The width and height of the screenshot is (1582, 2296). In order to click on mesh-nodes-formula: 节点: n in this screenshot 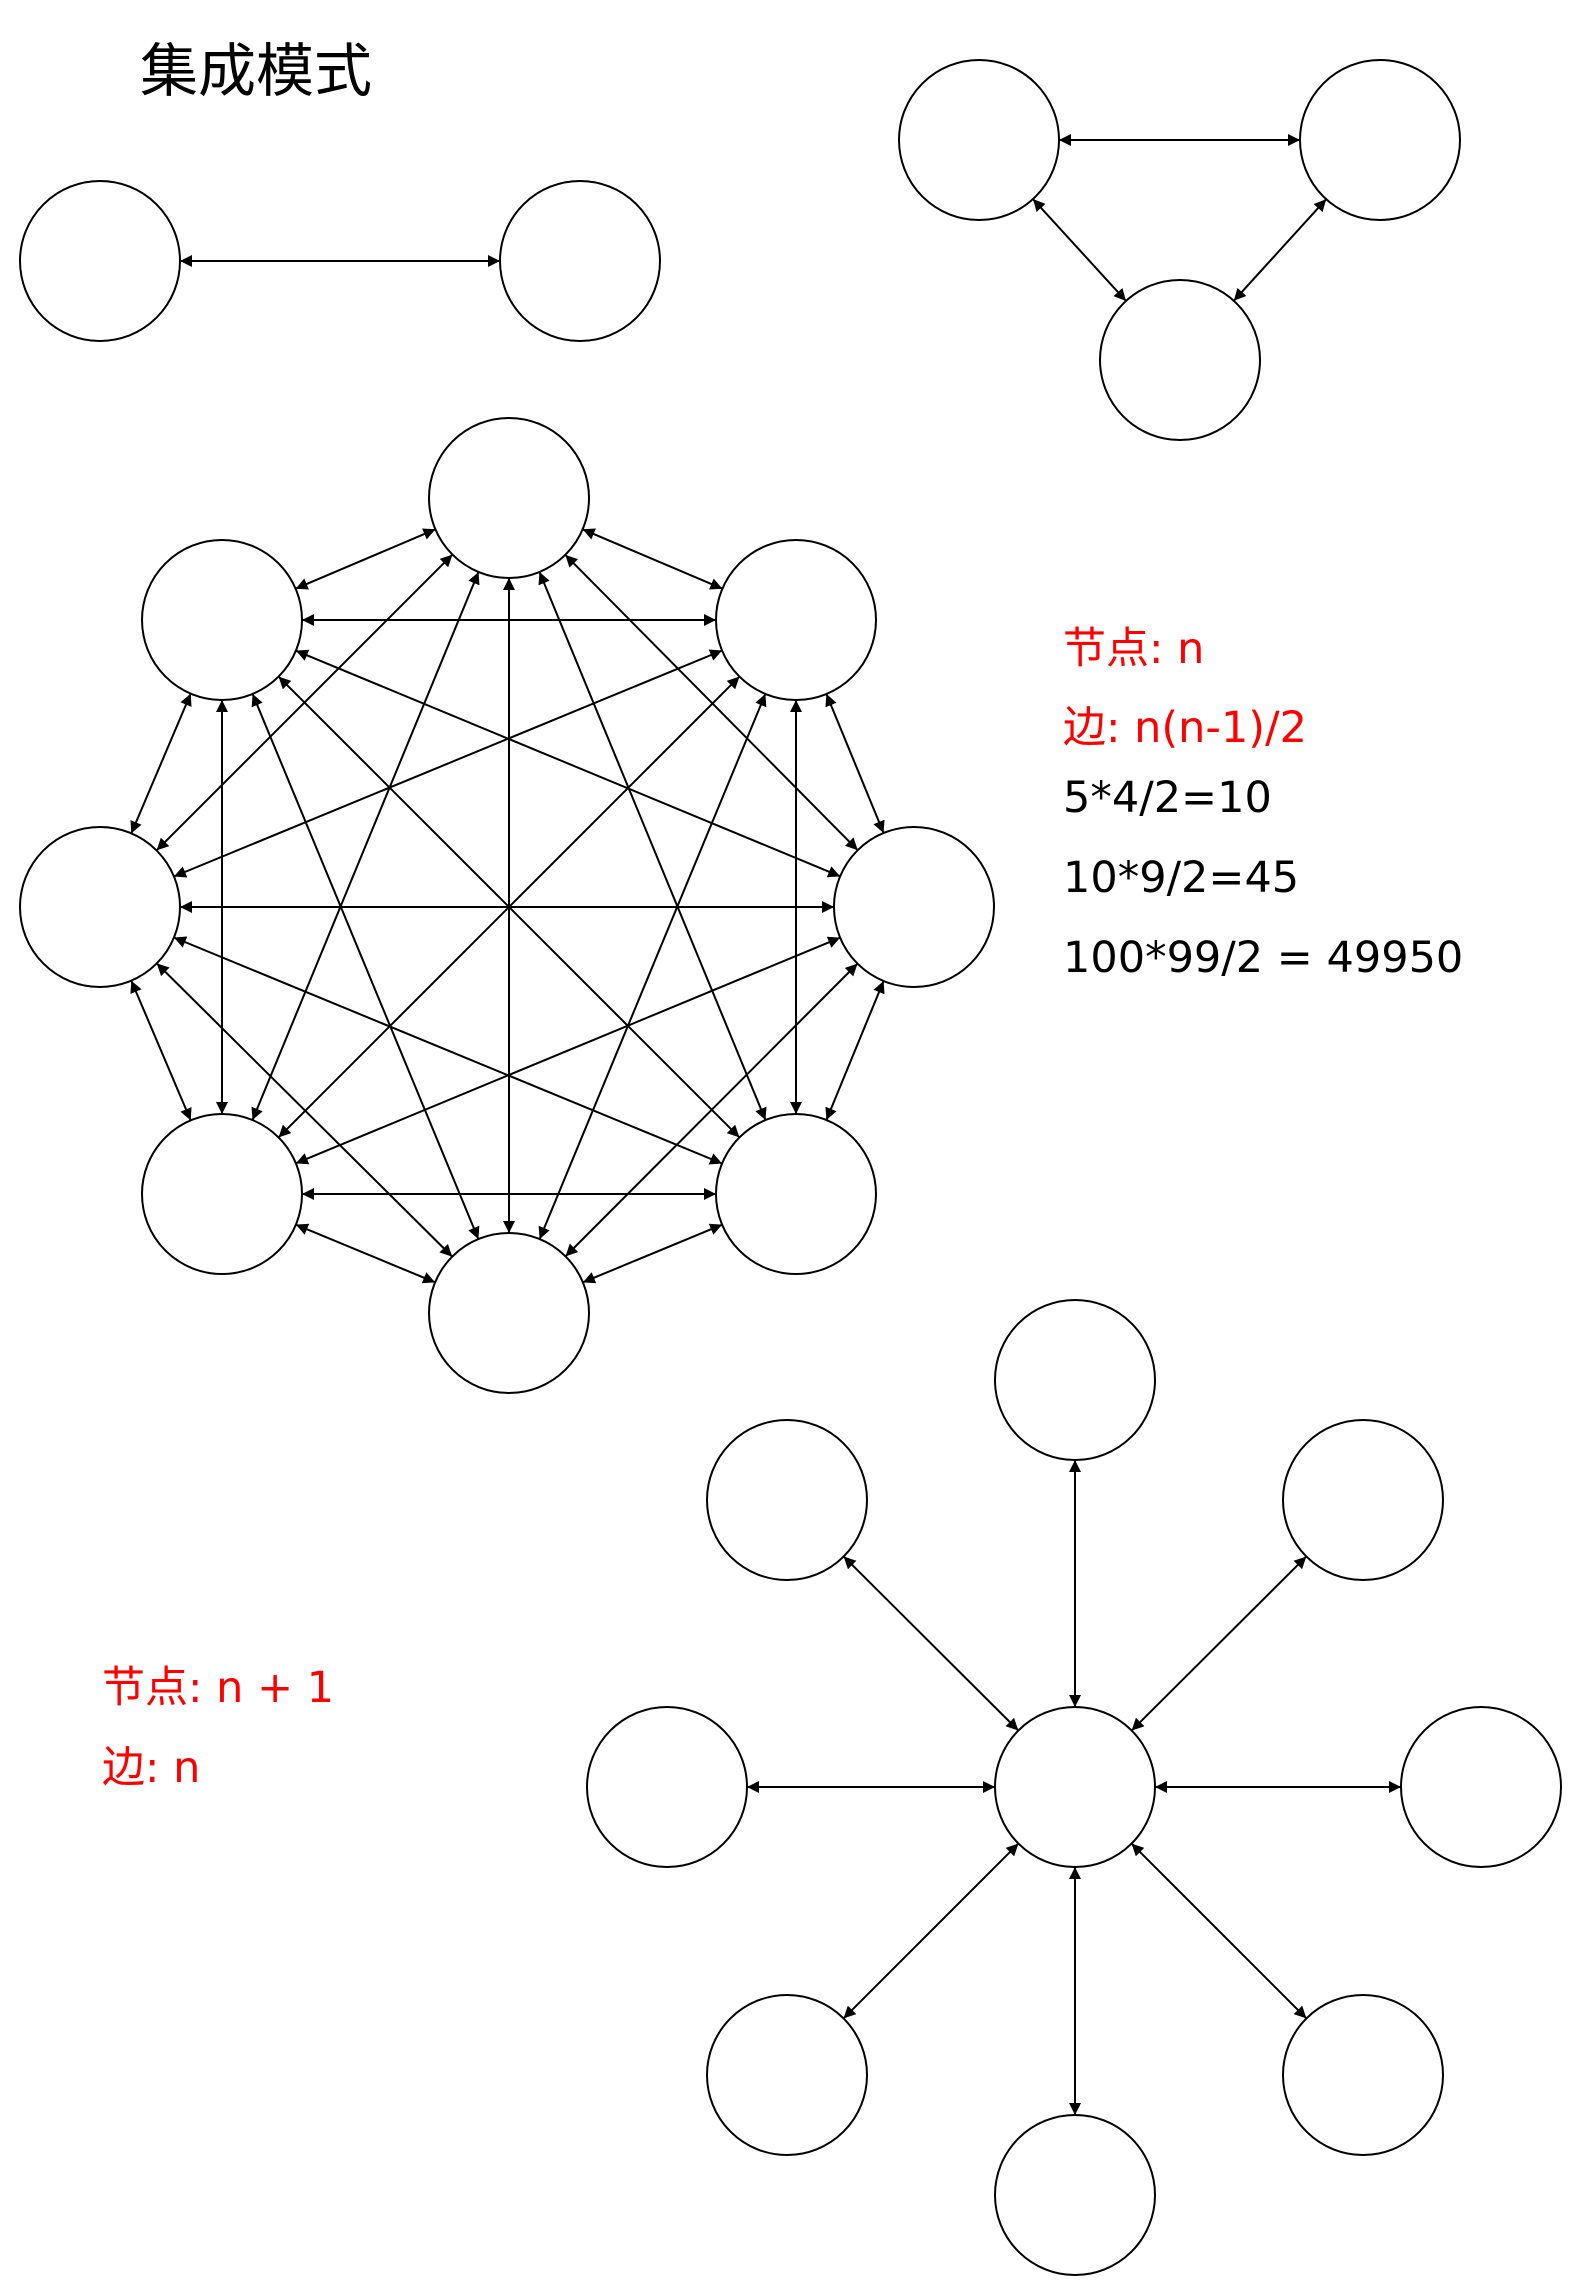, I will do `click(1134, 649)`.